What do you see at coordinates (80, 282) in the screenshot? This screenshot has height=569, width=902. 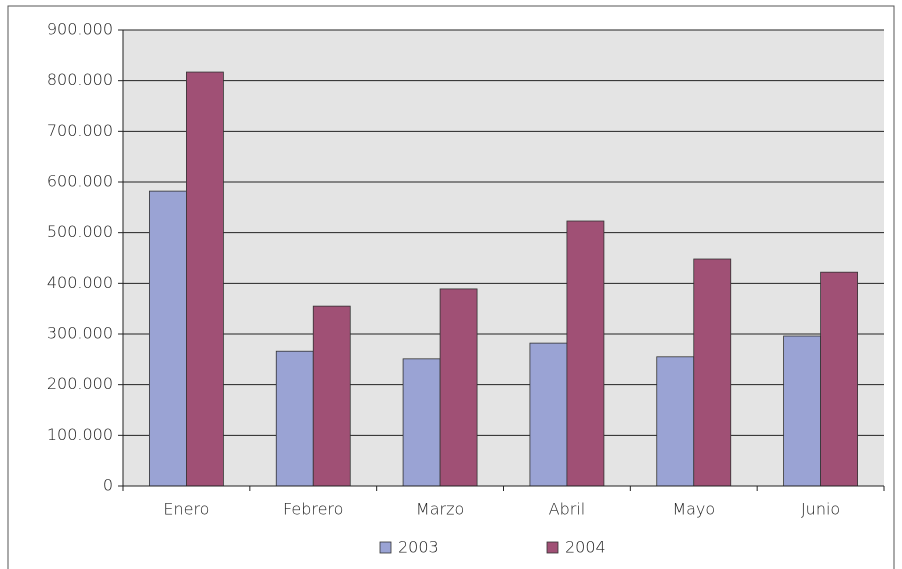 I see `y-tick-label: 400.000` at bounding box center [80, 282].